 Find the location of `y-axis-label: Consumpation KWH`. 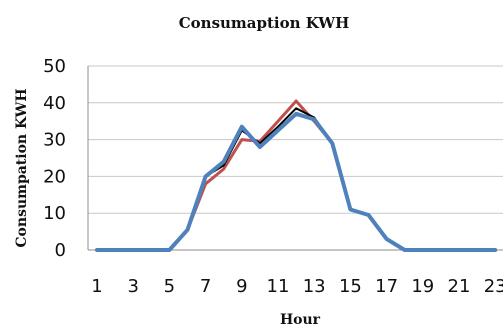

y-axis-label: Consumpation KWH is located at coordinates (22, 167).